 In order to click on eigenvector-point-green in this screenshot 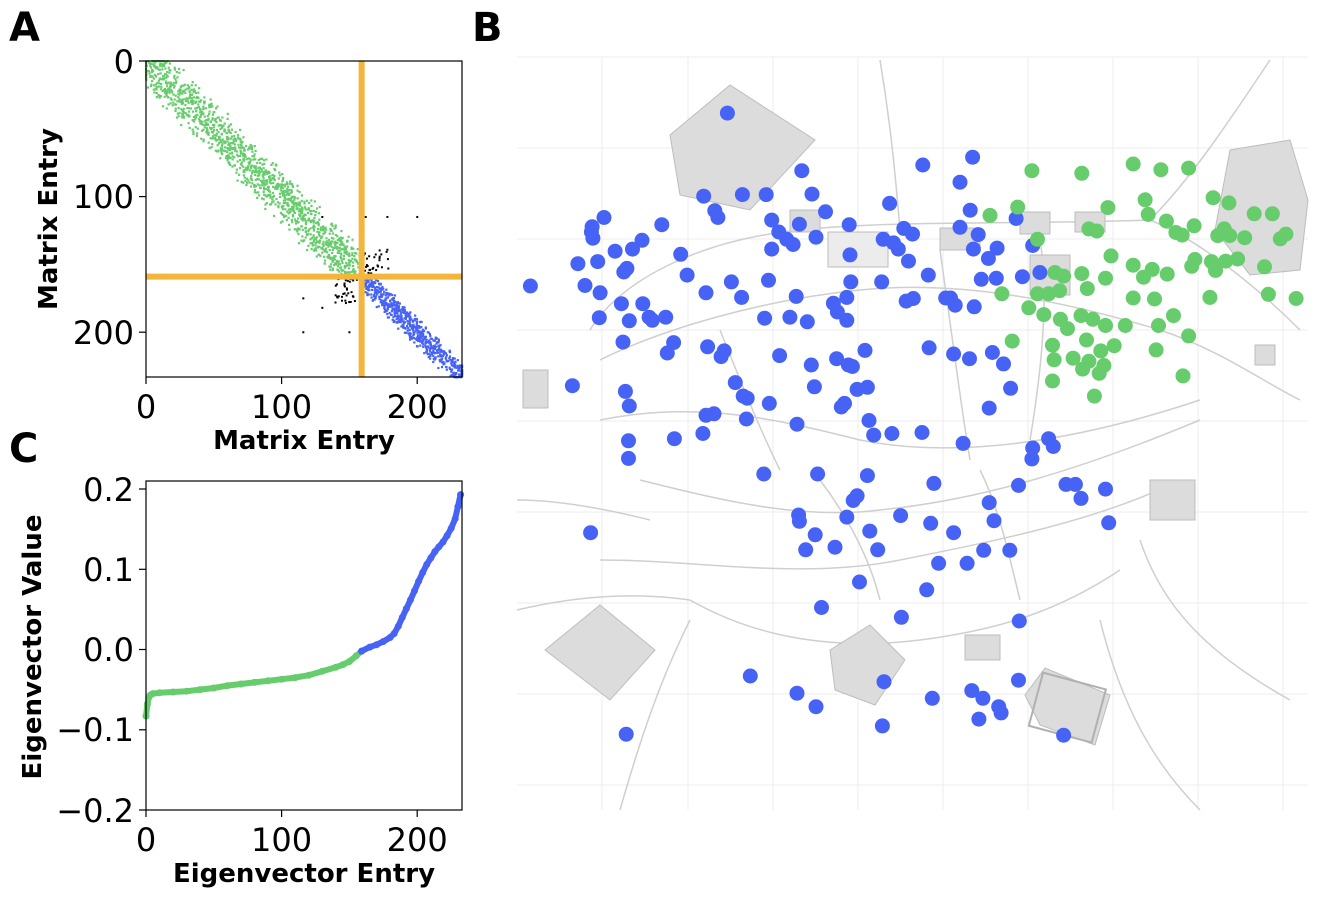, I will do `click(147, 704)`.